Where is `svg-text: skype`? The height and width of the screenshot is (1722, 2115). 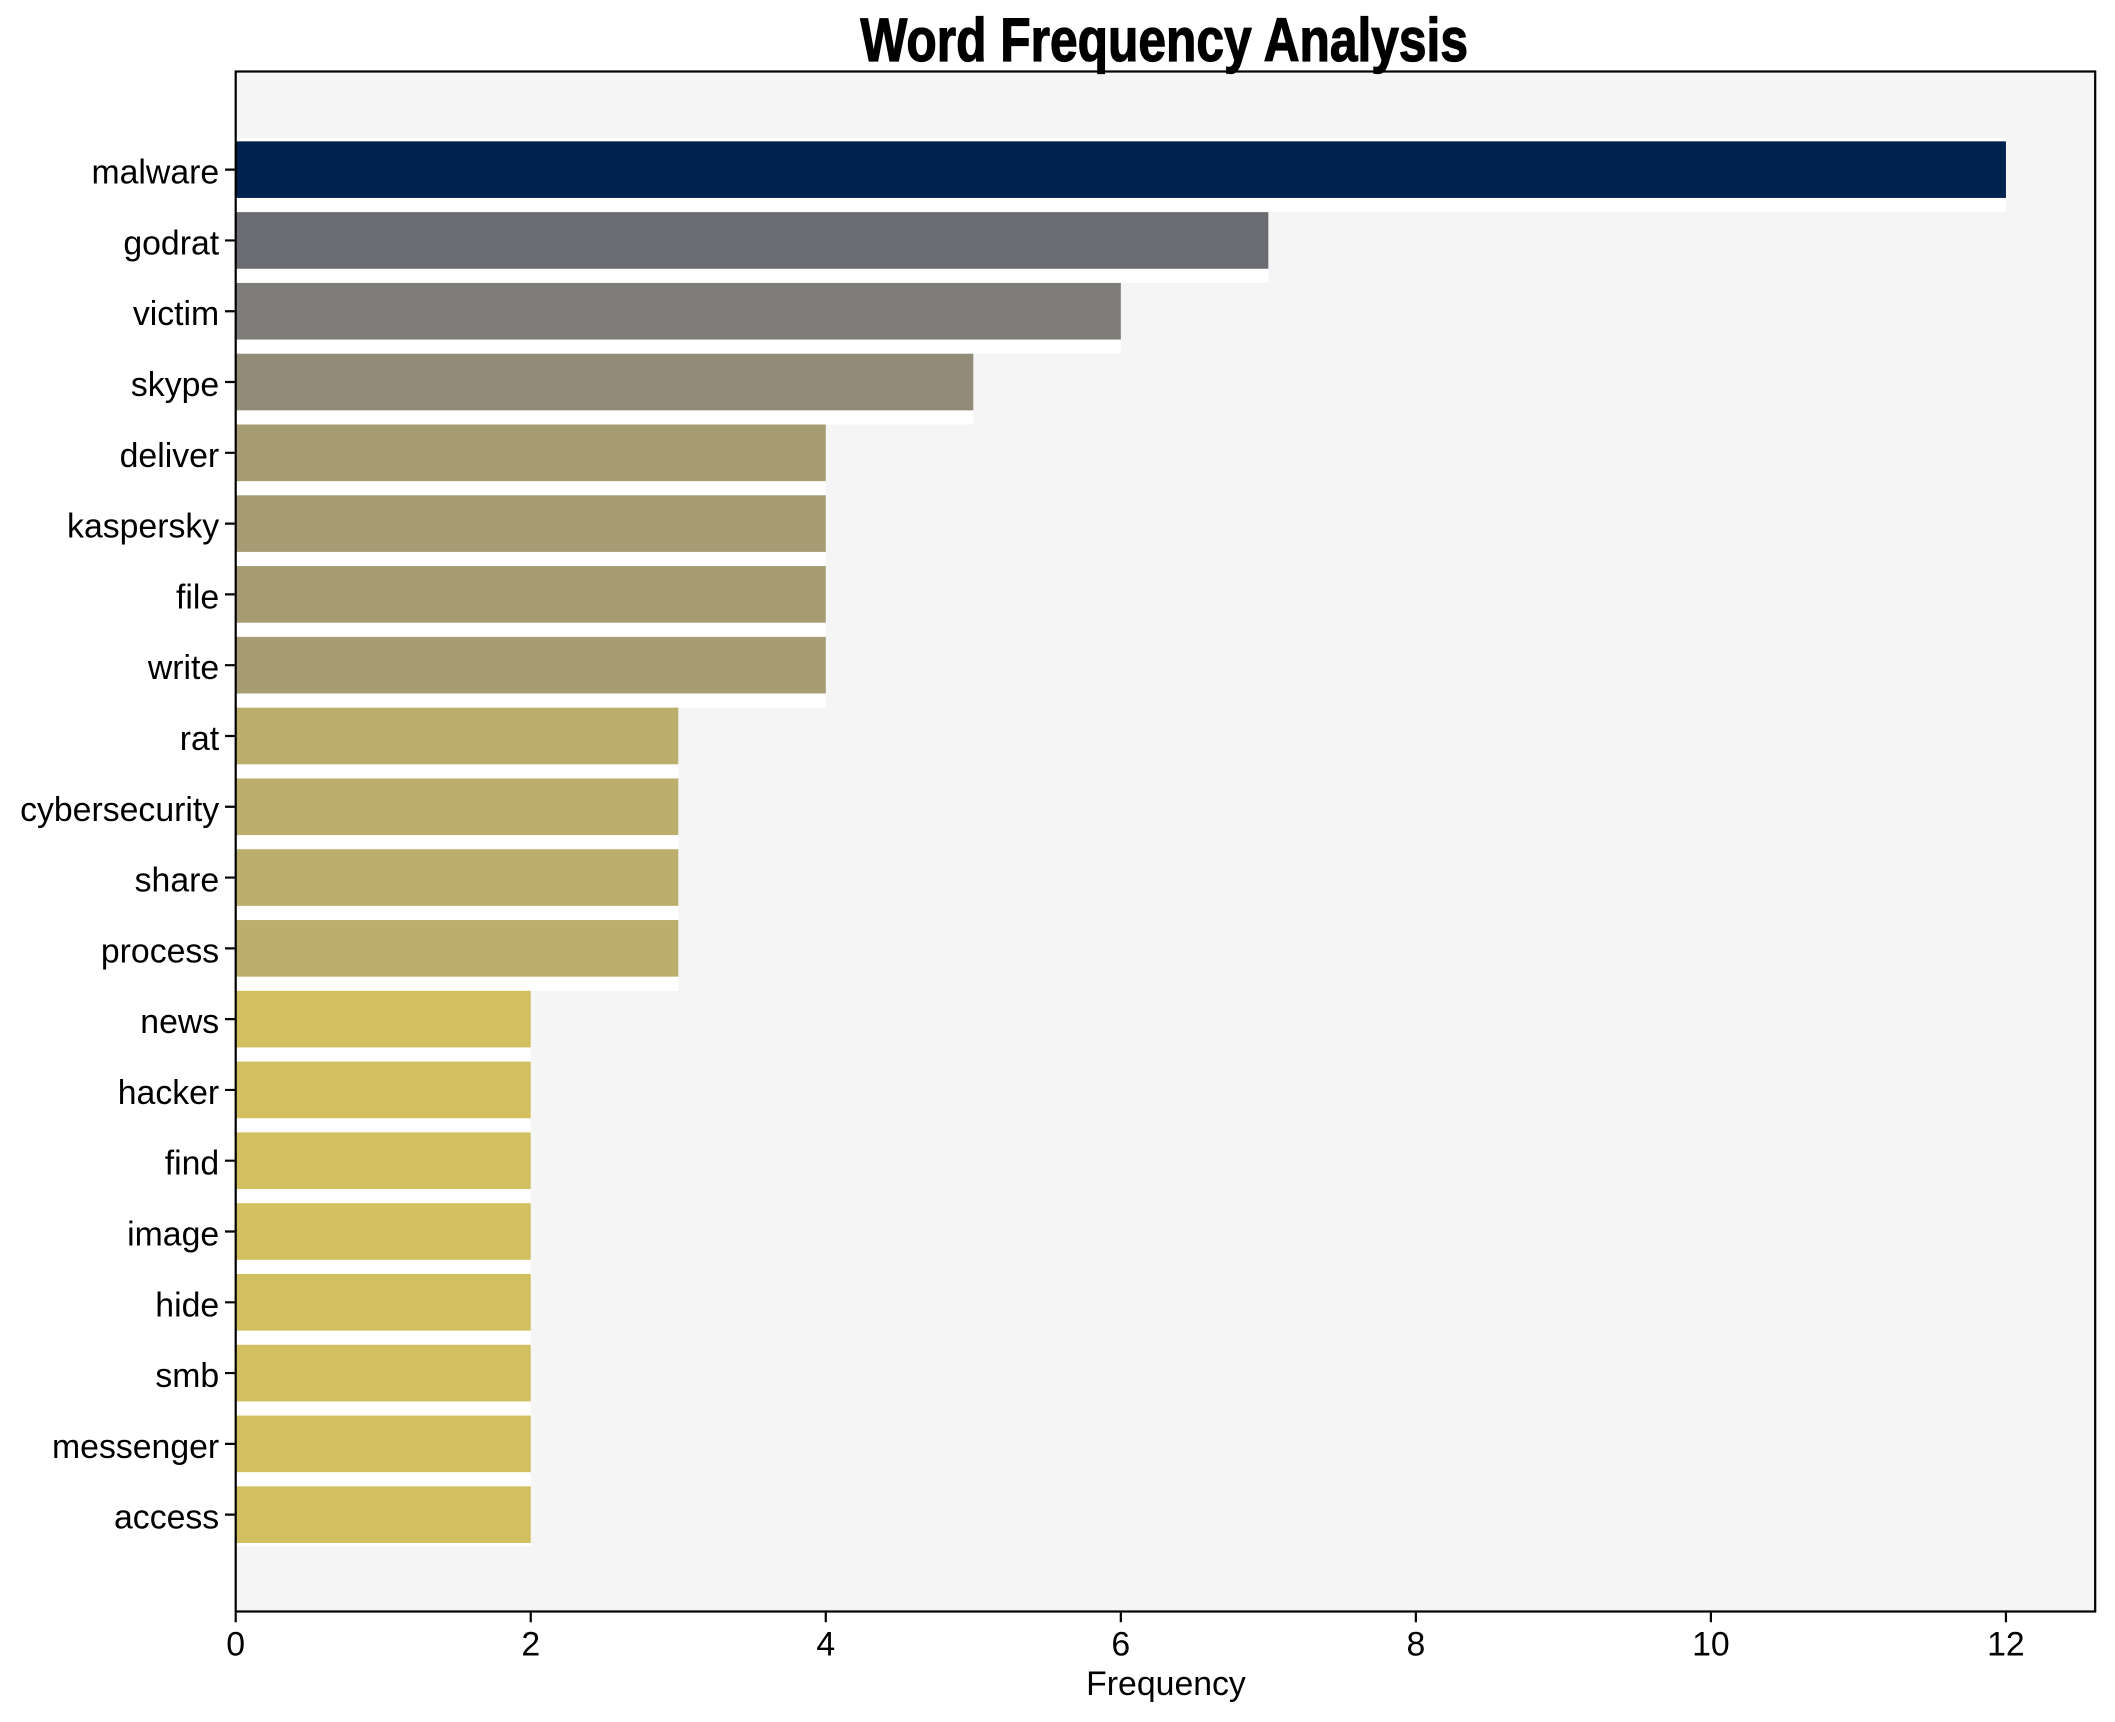
svg-text: skype is located at coordinates (175, 385).